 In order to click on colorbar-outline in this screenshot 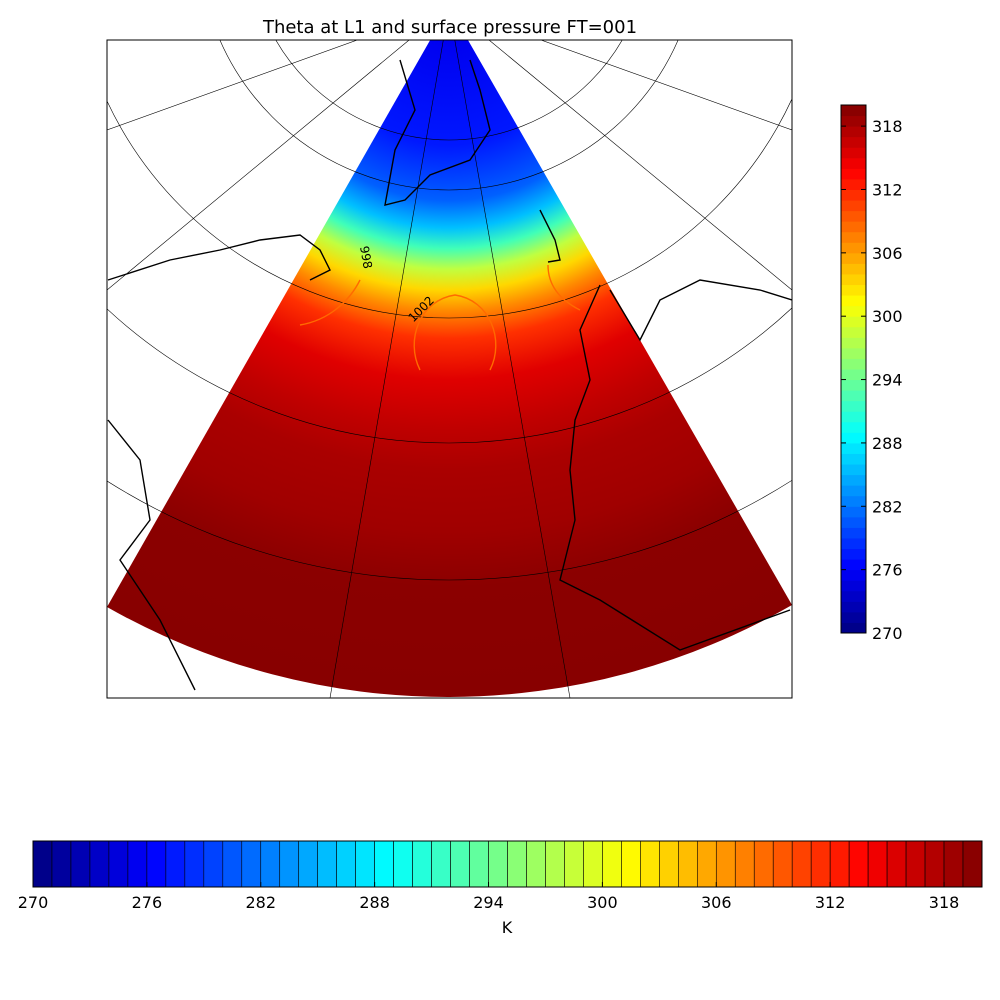, I will do `click(853, 369)`.